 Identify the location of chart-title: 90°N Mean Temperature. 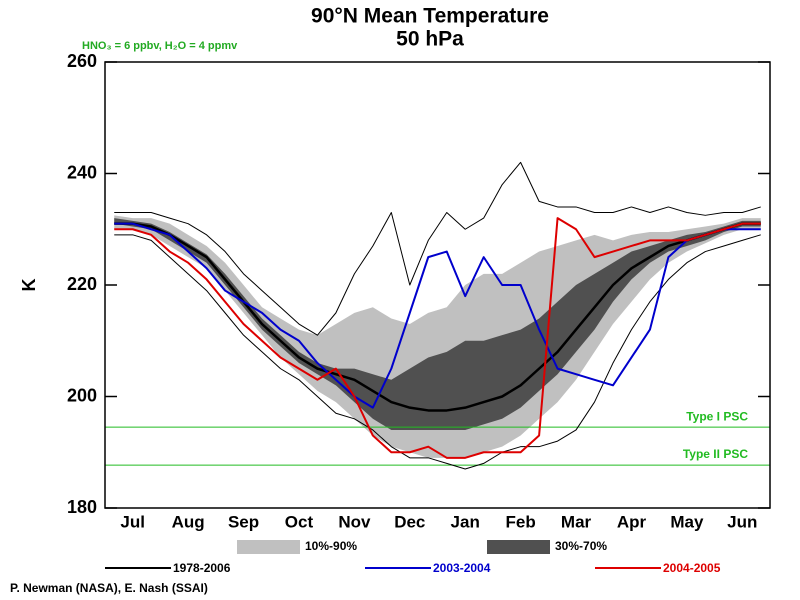
(430, 16).